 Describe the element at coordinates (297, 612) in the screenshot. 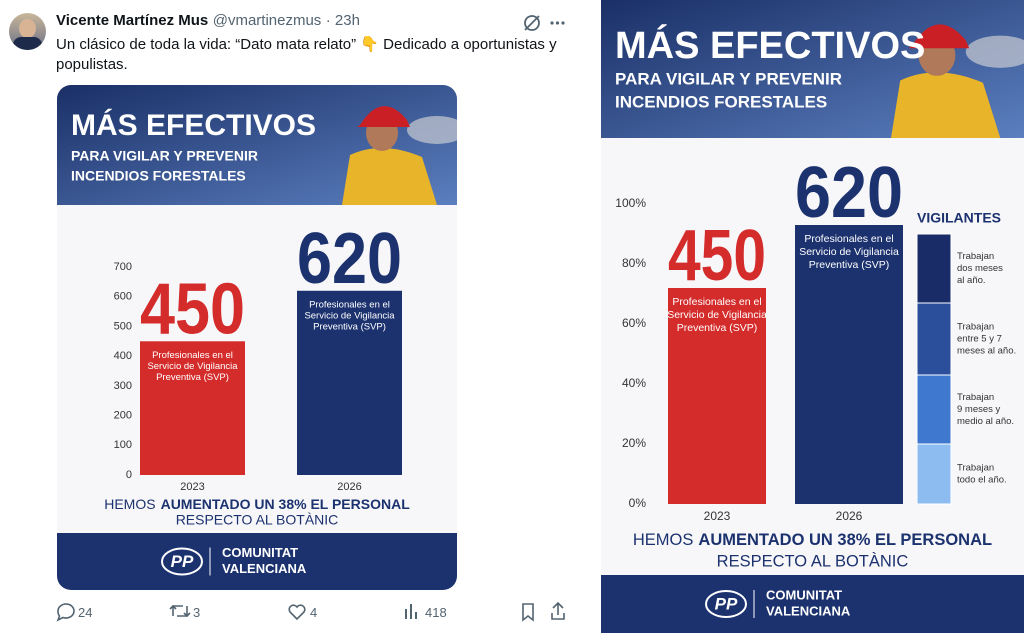

I see `like-icon` at that location.